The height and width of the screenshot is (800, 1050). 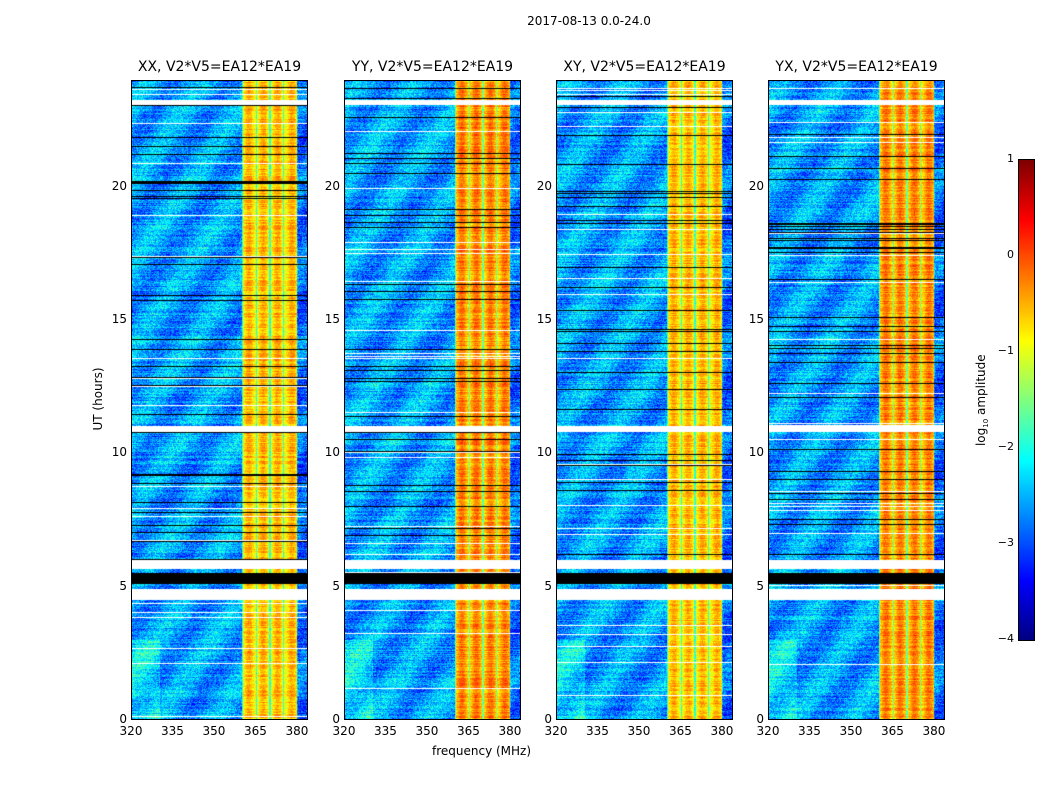 What do you see at coordinates (98, 399) in the screenshot?
I see `y-axis-label: UT (hours)` at bounding box center [98, 399].